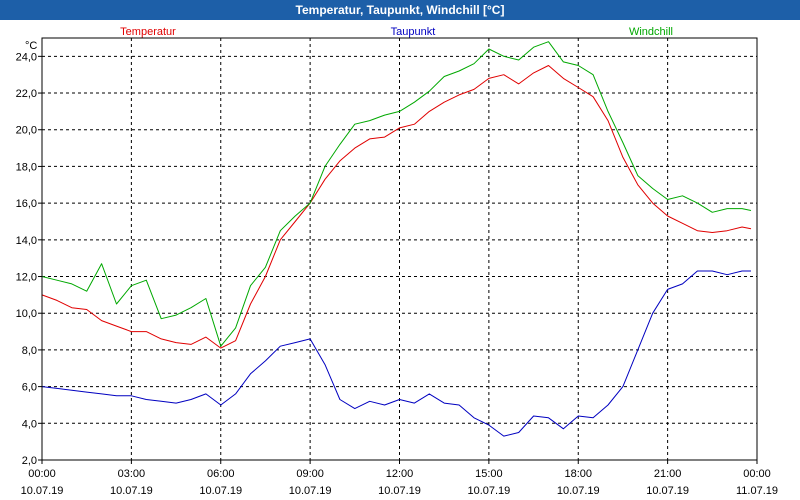 Image resolution: width=800 pixels, height=500 pixels. I want to click on y-tick-label: 6,0, so click(29, 388).